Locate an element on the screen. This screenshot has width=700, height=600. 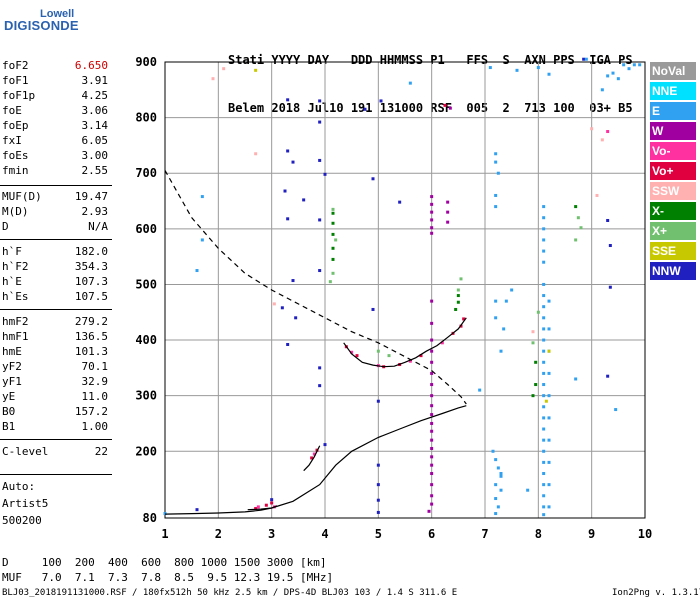
legend-item-nnw: NNW is located at coordinates (673, 271).